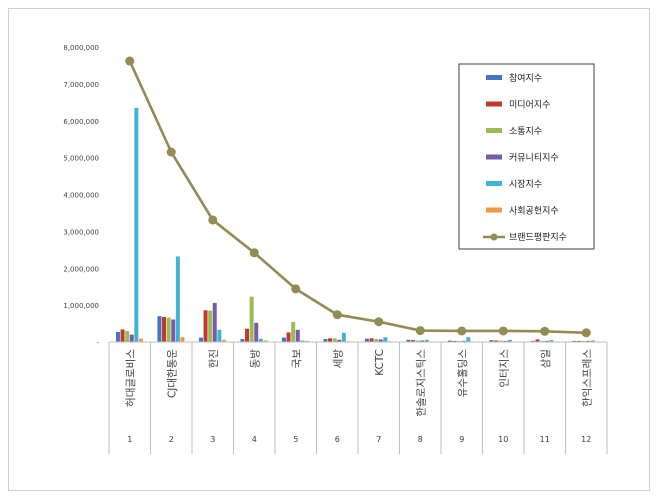  I want to click on category-label: 유수홀딩스, so click(462, 373).